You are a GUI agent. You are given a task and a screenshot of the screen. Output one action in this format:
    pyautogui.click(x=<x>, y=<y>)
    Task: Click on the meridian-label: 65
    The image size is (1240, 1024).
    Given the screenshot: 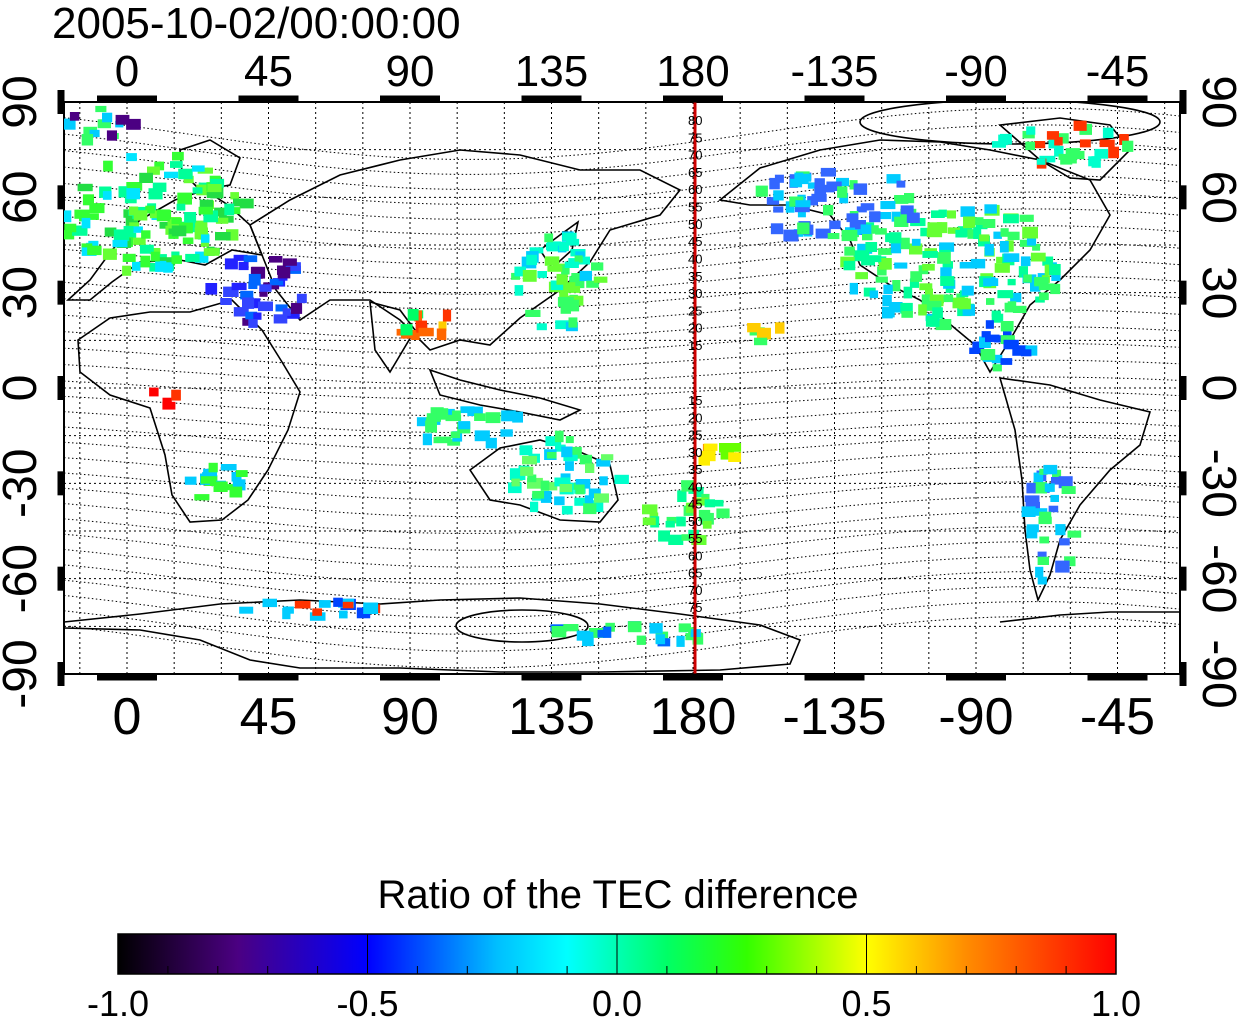 What is the action you would take?
    pyautogui.click(x=695, y=573)
    